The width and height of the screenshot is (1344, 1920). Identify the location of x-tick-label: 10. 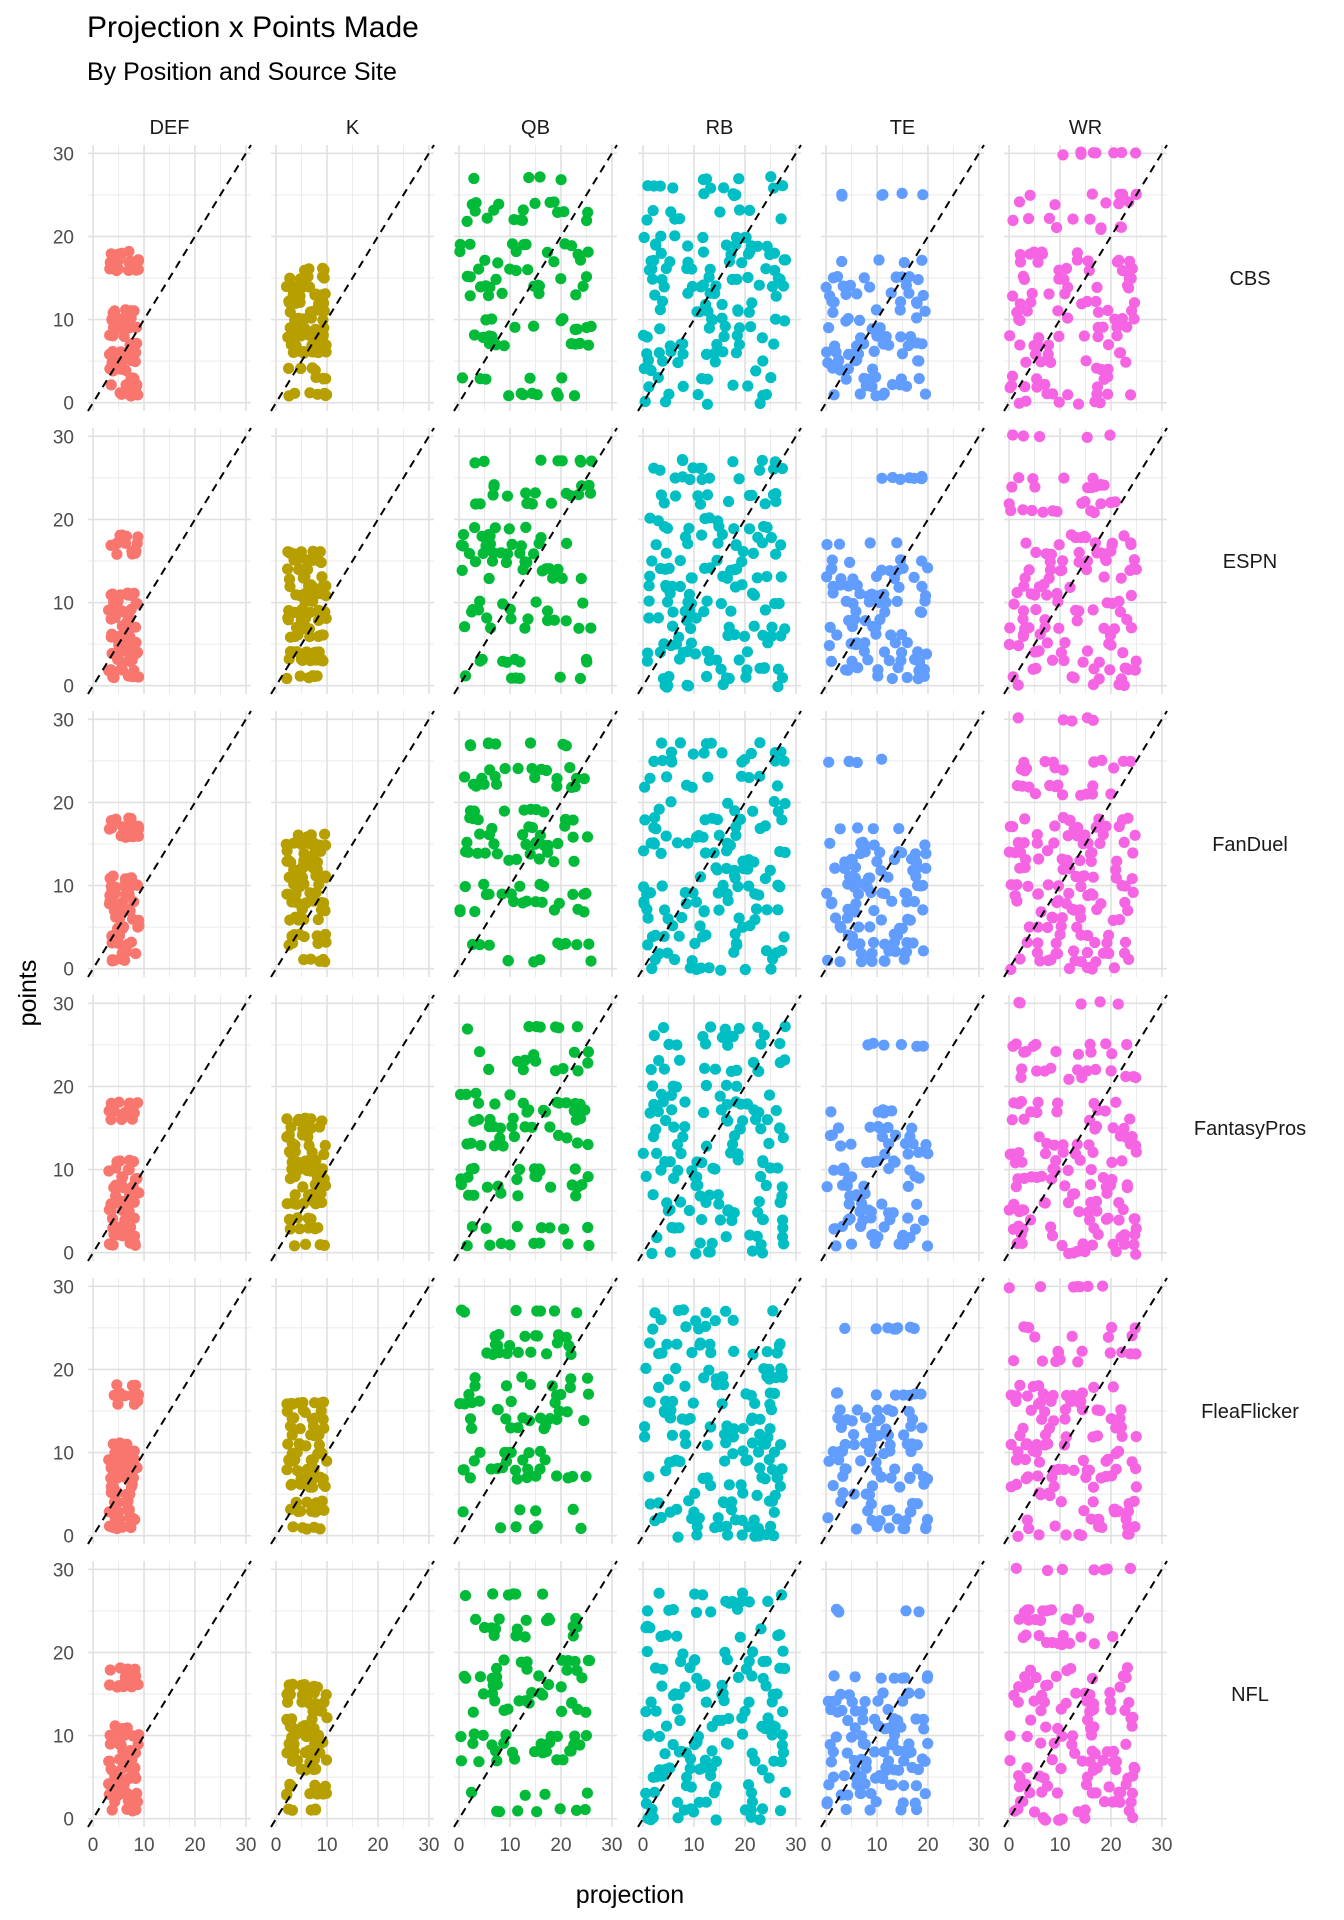
(326, 1845).